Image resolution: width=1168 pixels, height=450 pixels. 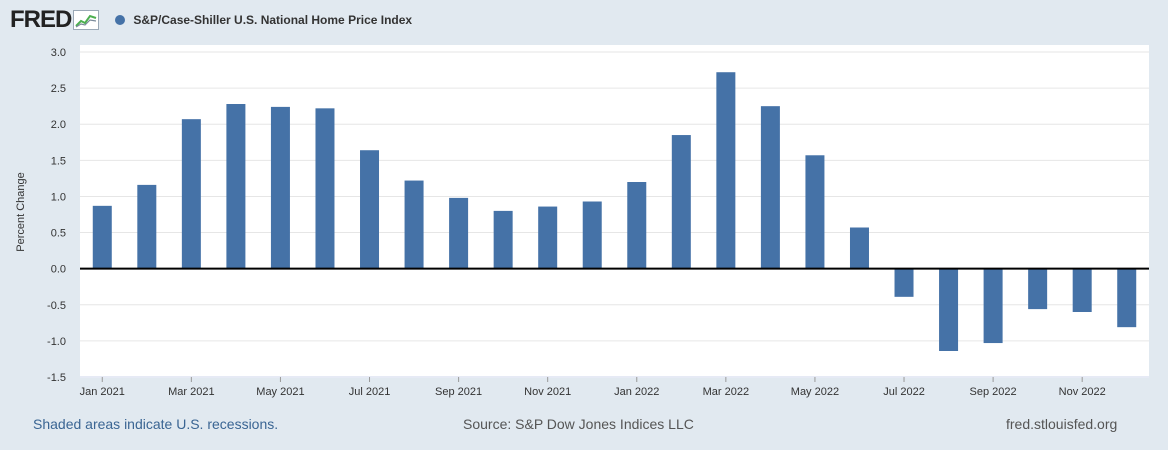 I want to click on y-tick-label: 3.0, so click(x=58, y=53).